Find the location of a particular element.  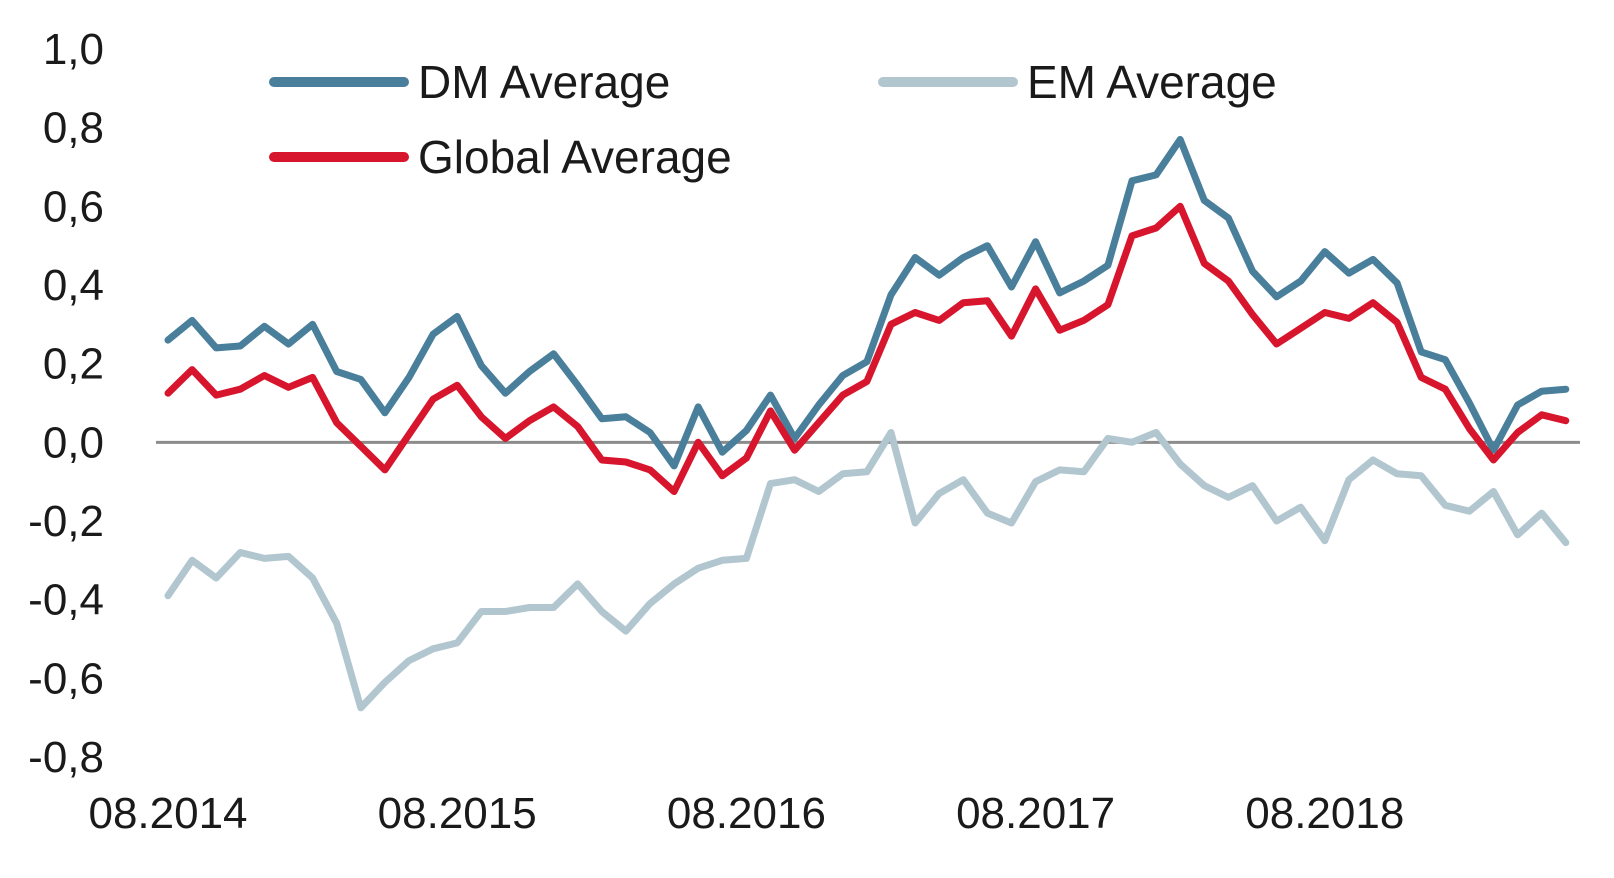

y-tick-label: -0,6 is located at coordinates (66, 678).